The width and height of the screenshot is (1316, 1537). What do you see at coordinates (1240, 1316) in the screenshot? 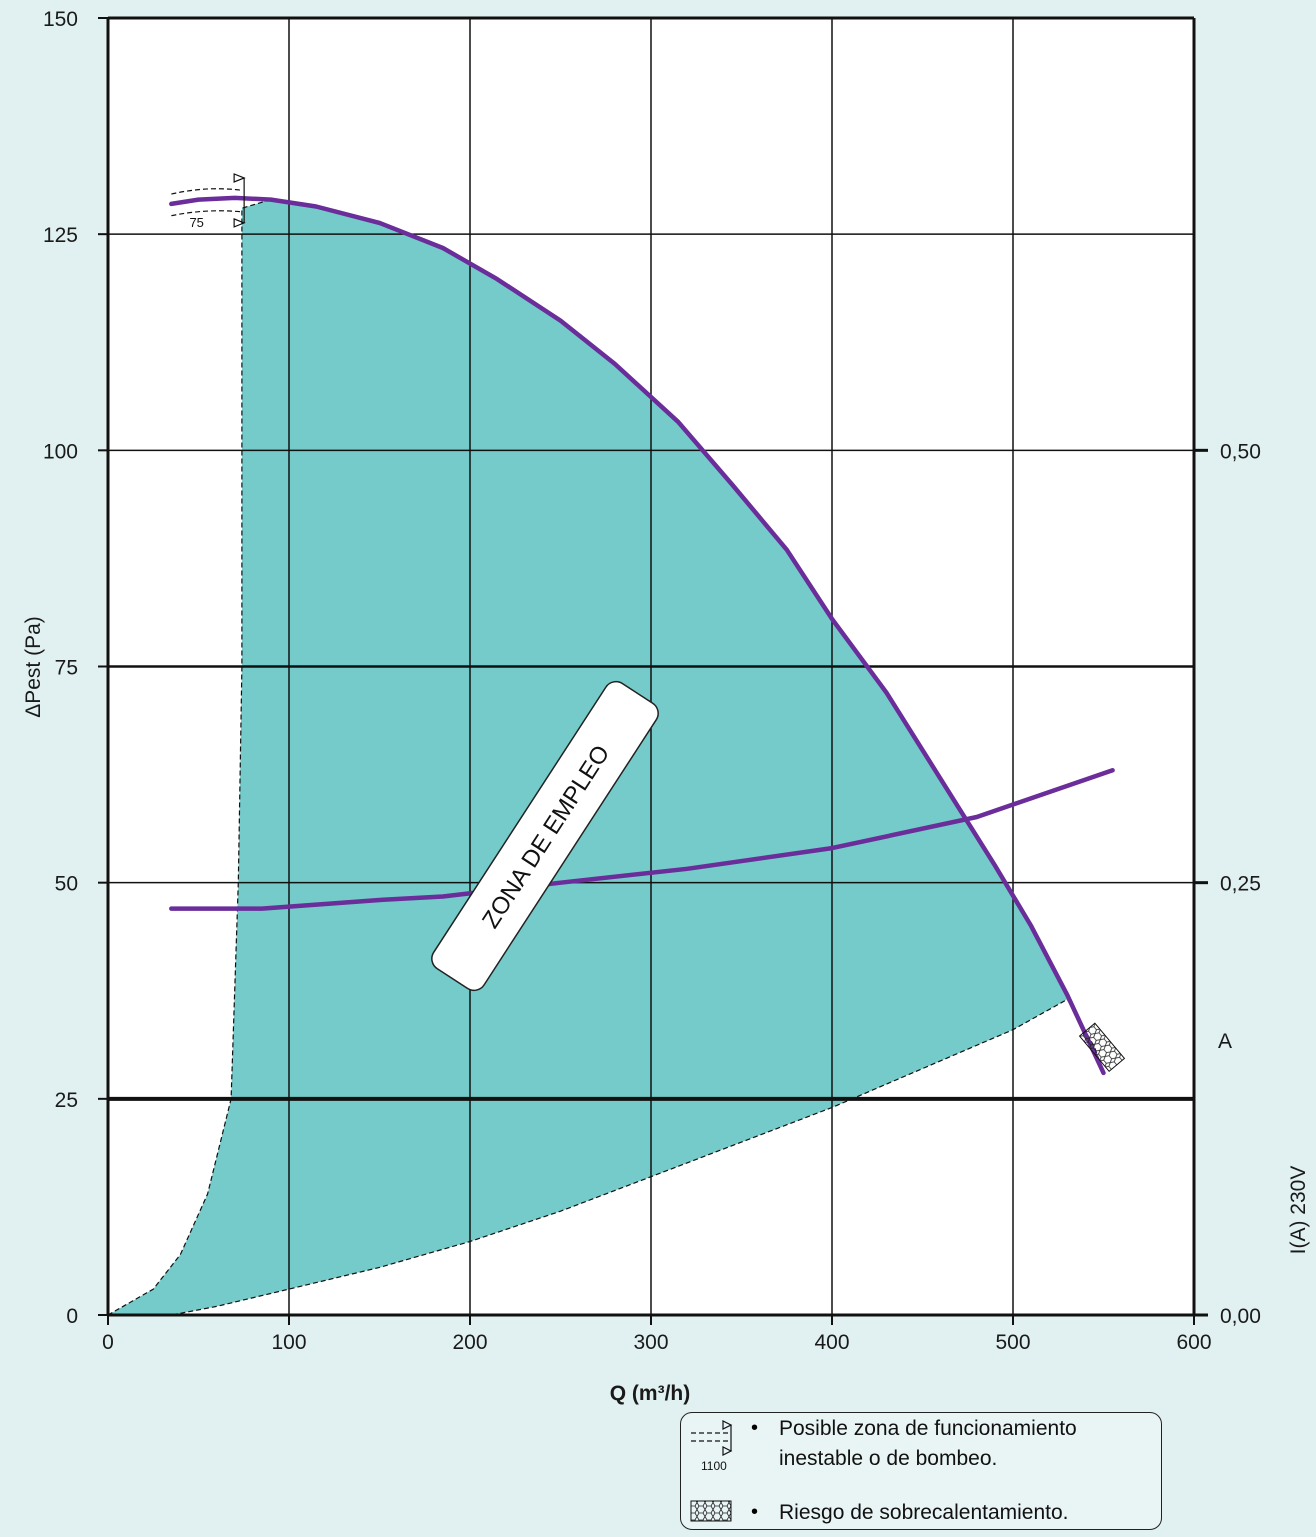
I see `y2-tick-label: 0,00` at bounding box center [1240, 1316].